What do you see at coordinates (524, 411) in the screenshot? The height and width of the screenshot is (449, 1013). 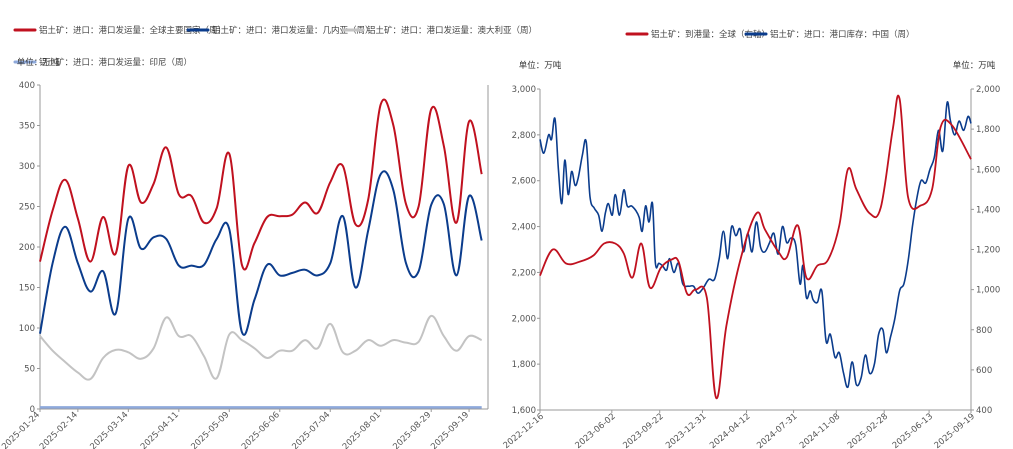 I see `left-y-tick-label: 1,600` at bounding box center [524, 411].